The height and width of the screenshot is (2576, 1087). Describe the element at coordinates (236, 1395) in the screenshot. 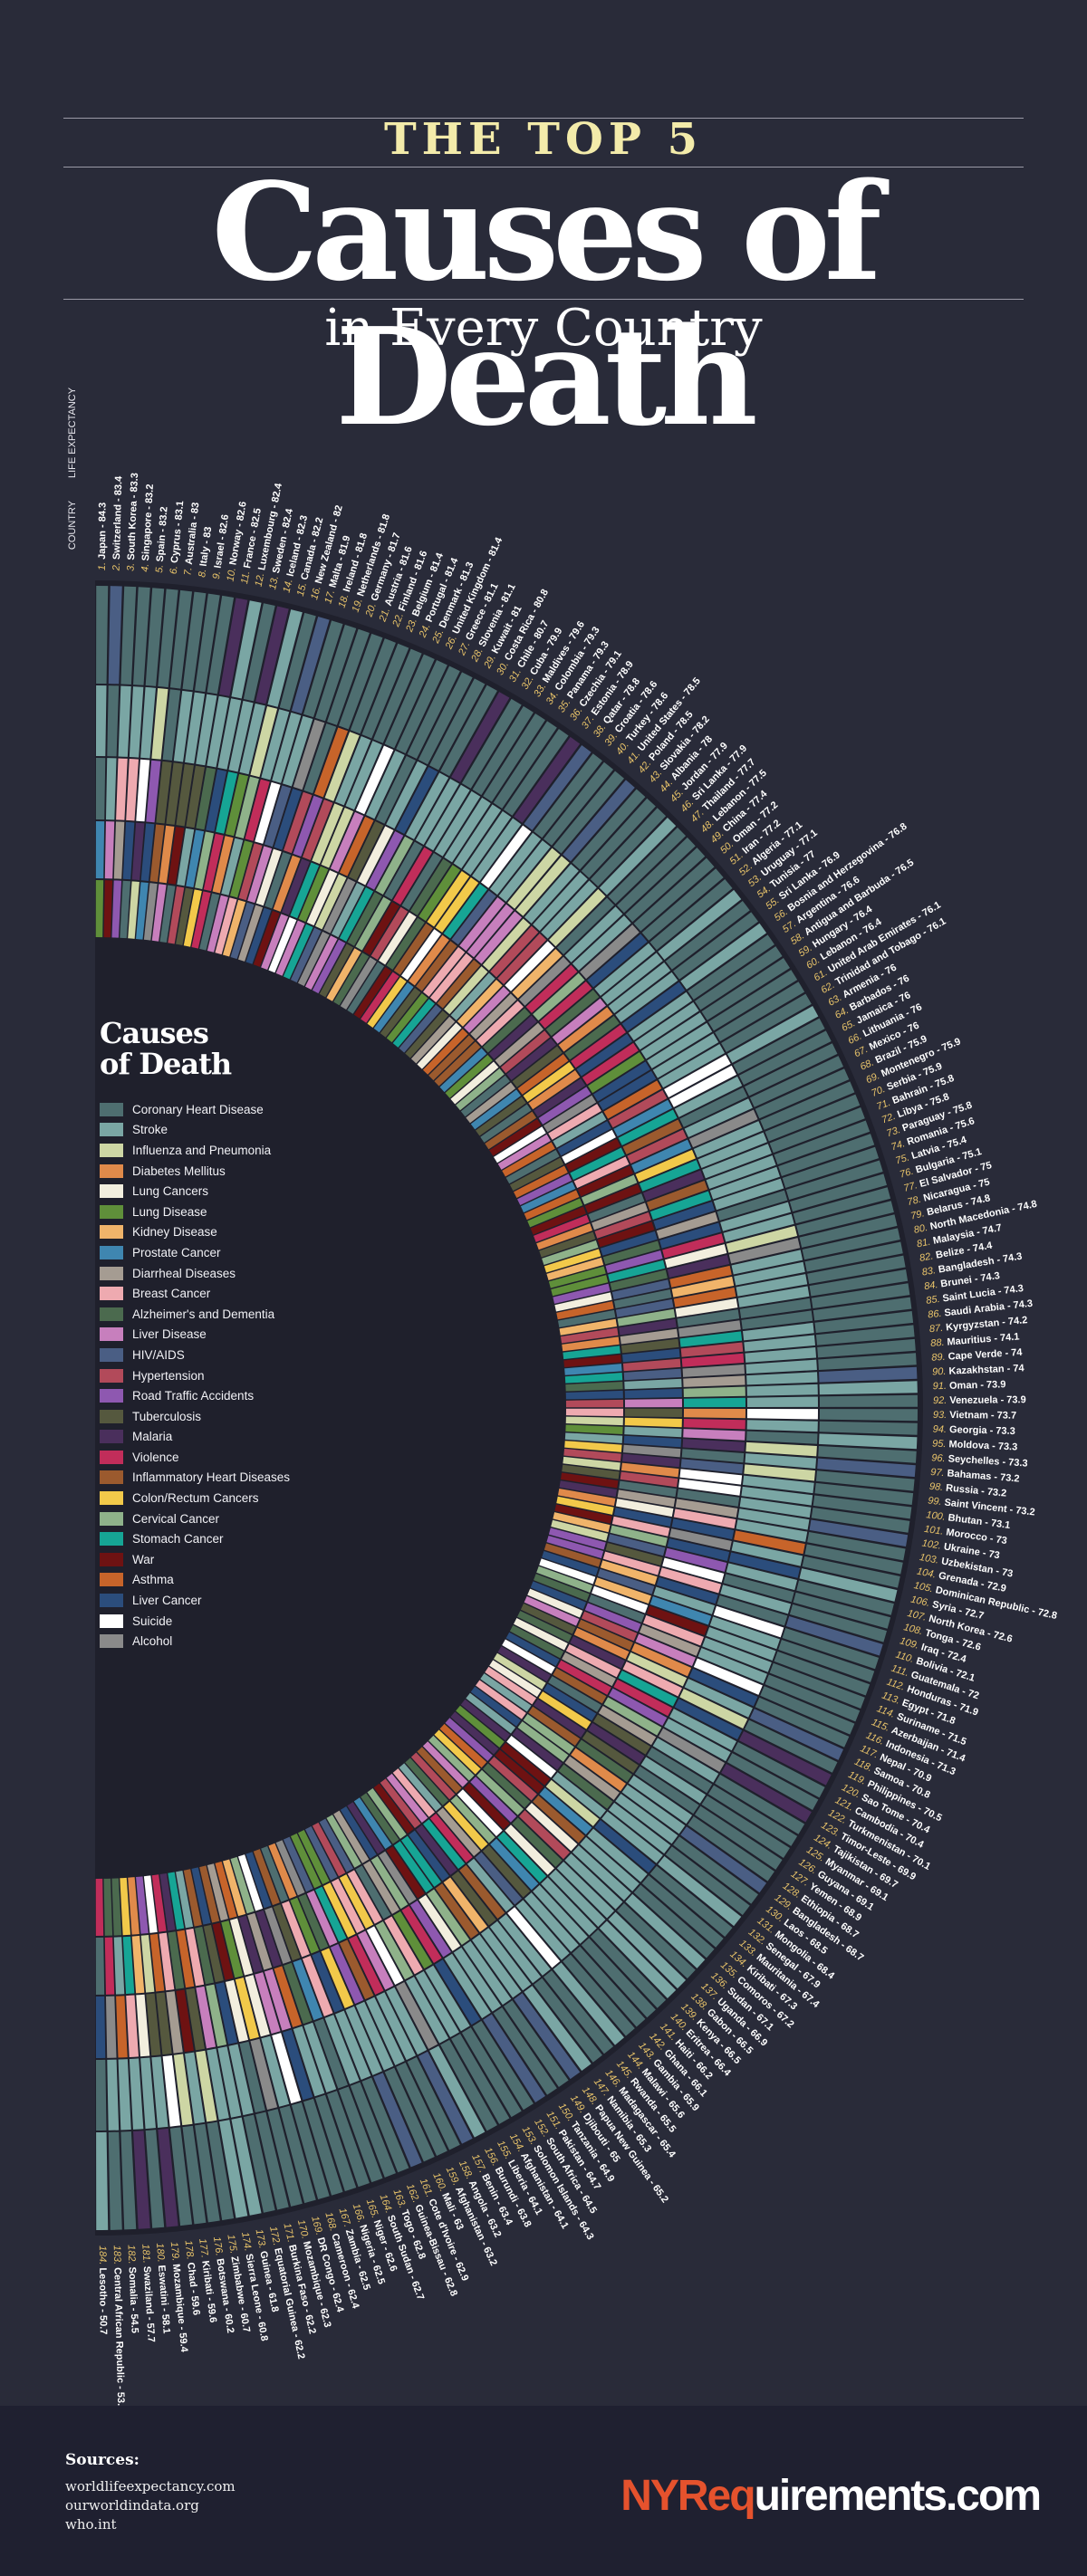

I see `legend-item: Road Traffic Accidents` at that location.